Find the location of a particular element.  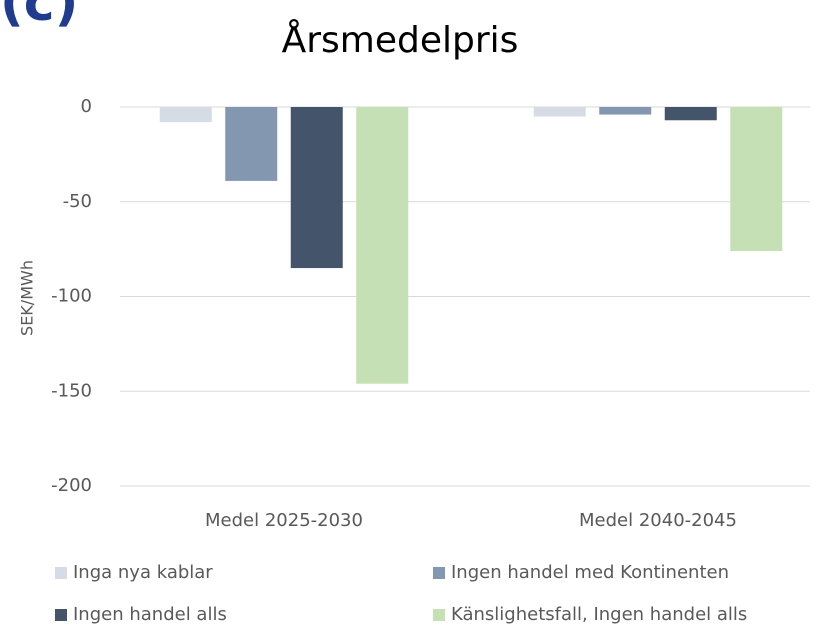

legend-label: Ingen handel alls is located at coordinates (150, 614).